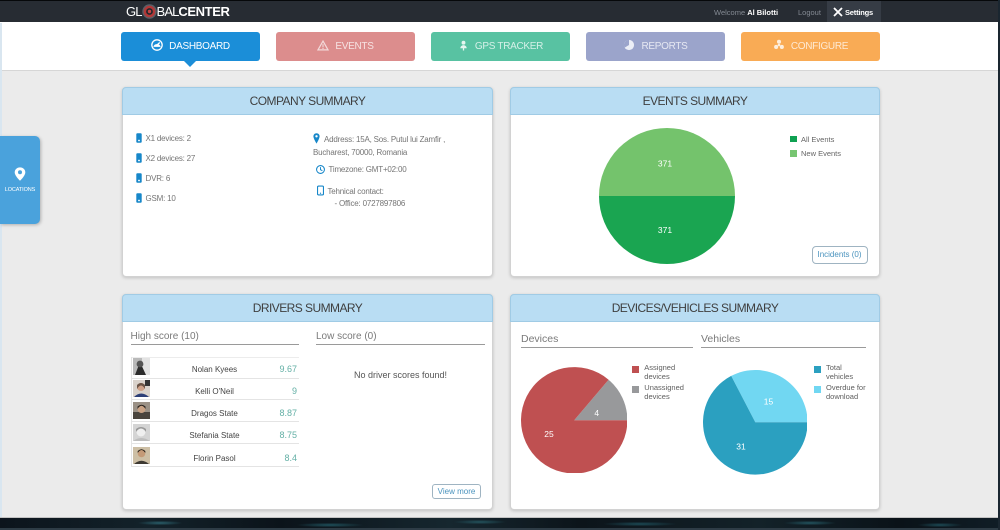 This screenshot has width=1000, height=530. What do you see at coordinates (768, 402) in the screenshot?
I see `svg-text: 15` at bounding box center [768, 402].